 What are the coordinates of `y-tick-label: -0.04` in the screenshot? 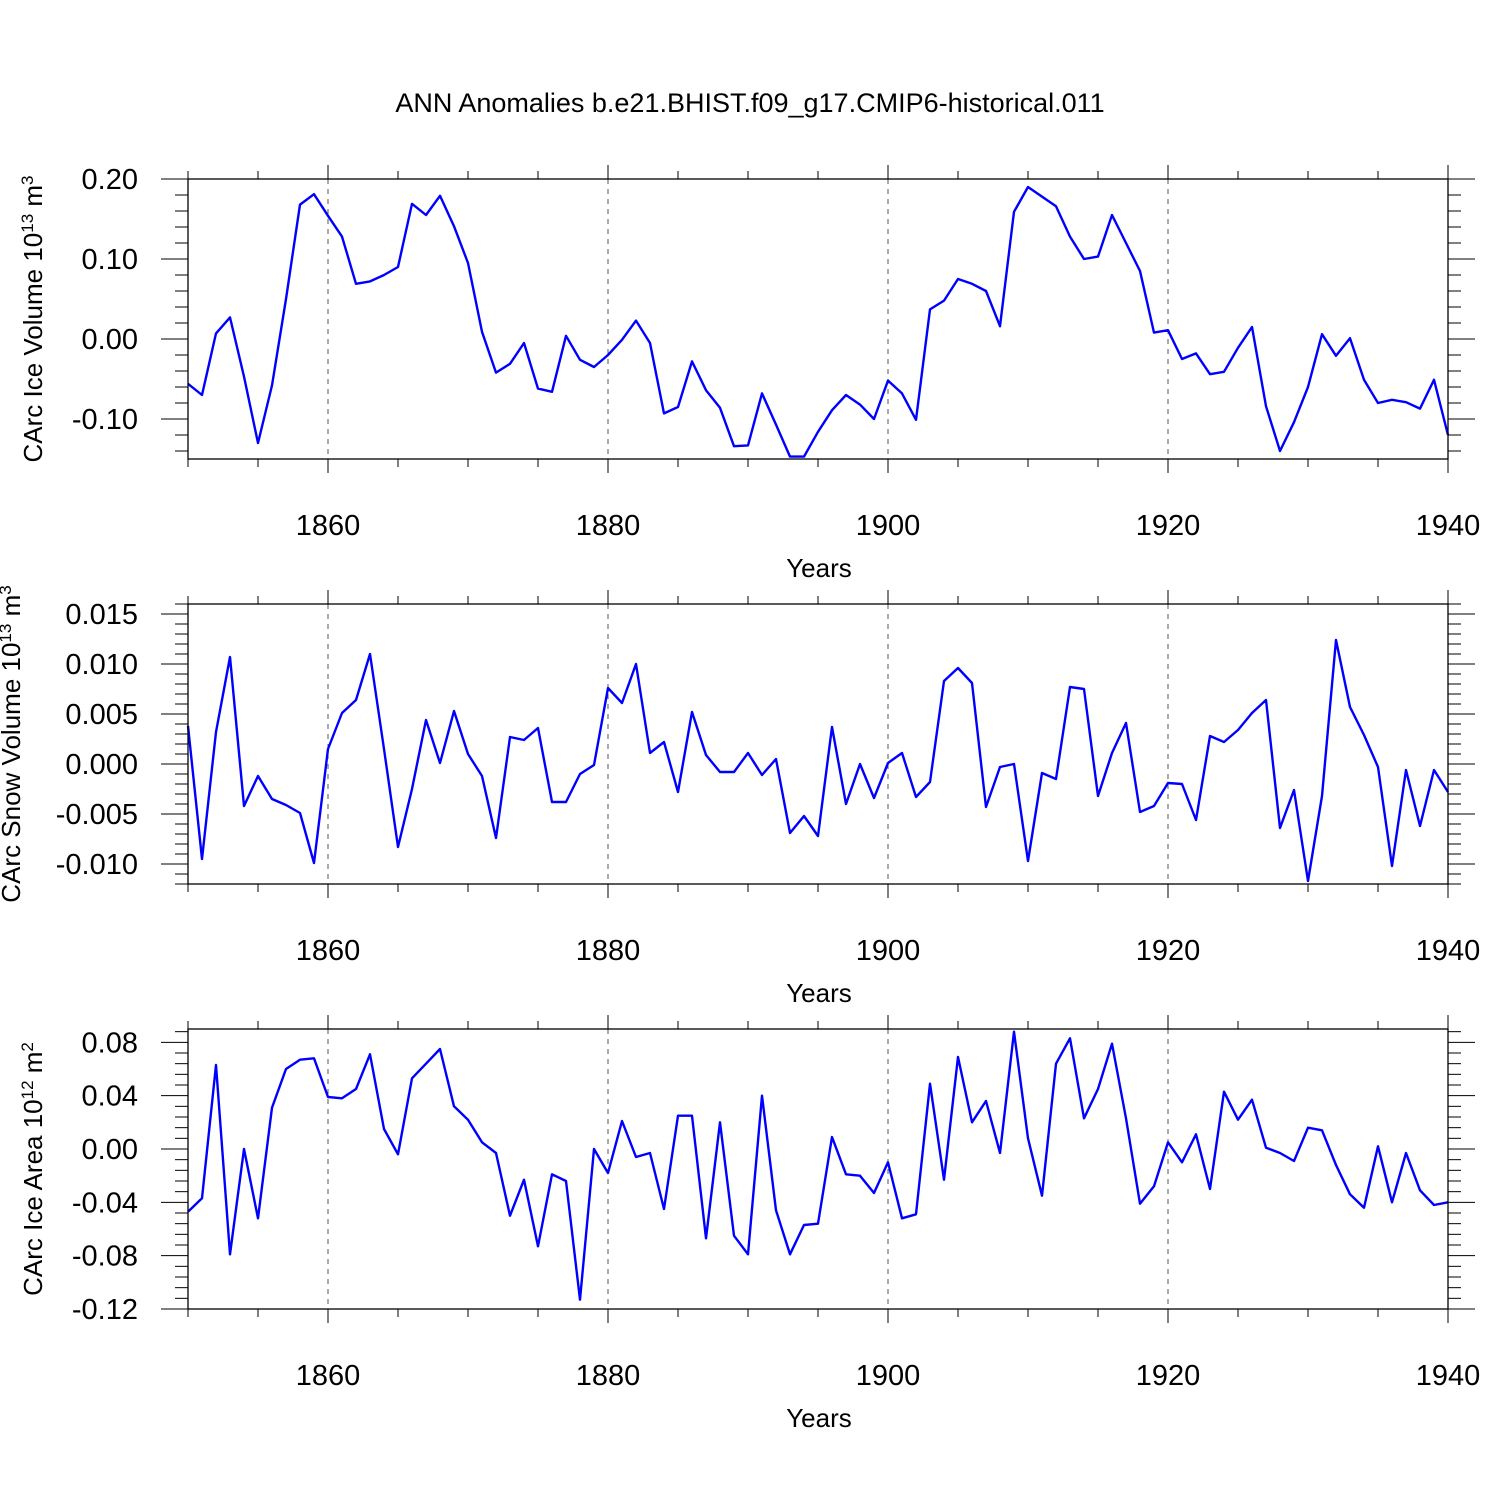 It's located at (105, 1203).